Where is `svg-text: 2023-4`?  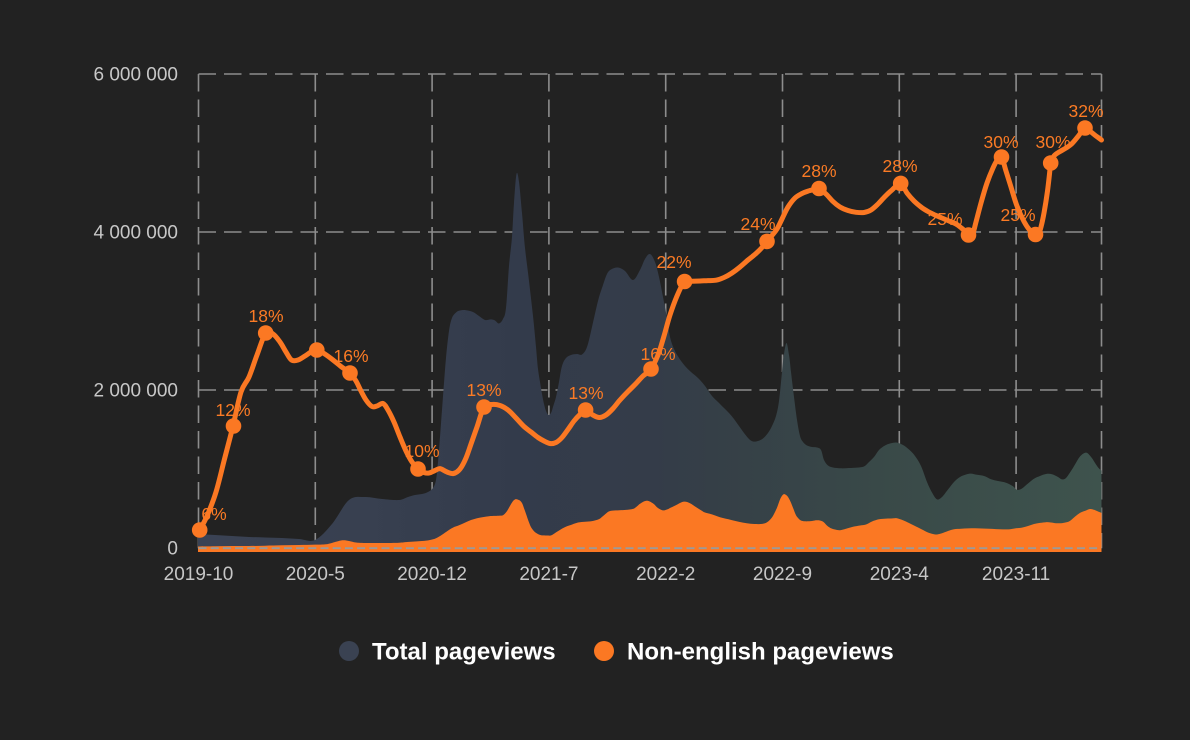
svg-text: 2023-4 is located at coordinates (900, 574).